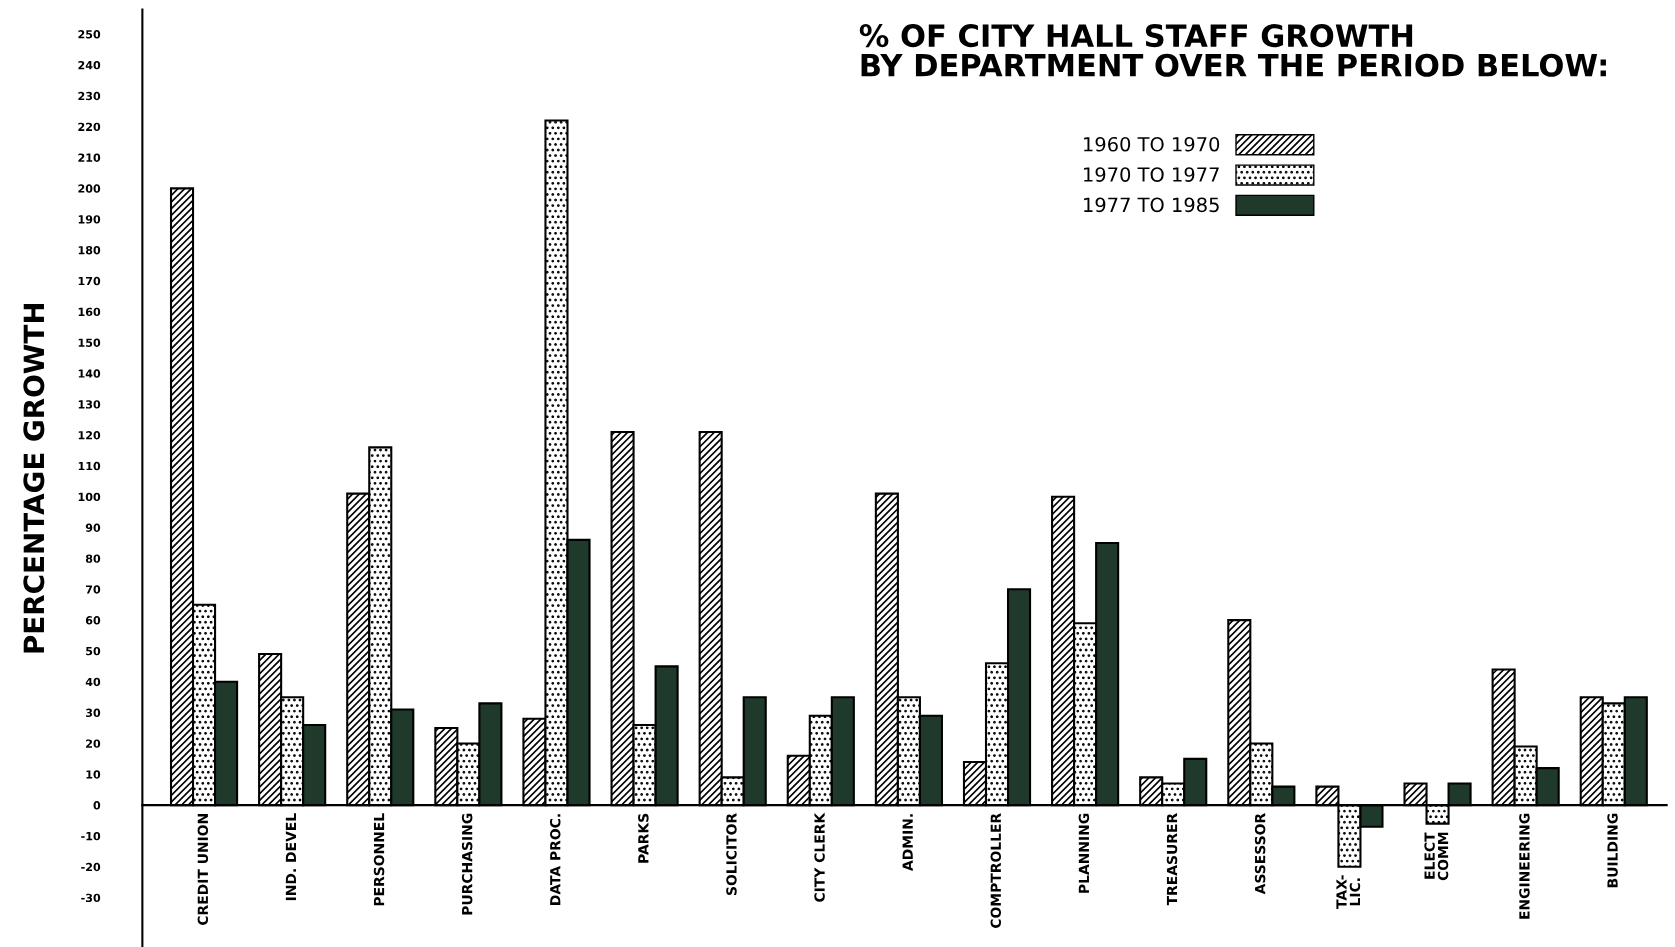 The height and width of the screenshot is (947, 1675). Describe the element at coordinates (1172, 859) in the screenshot. I see `x-tick-label: TREASURER` at that location.